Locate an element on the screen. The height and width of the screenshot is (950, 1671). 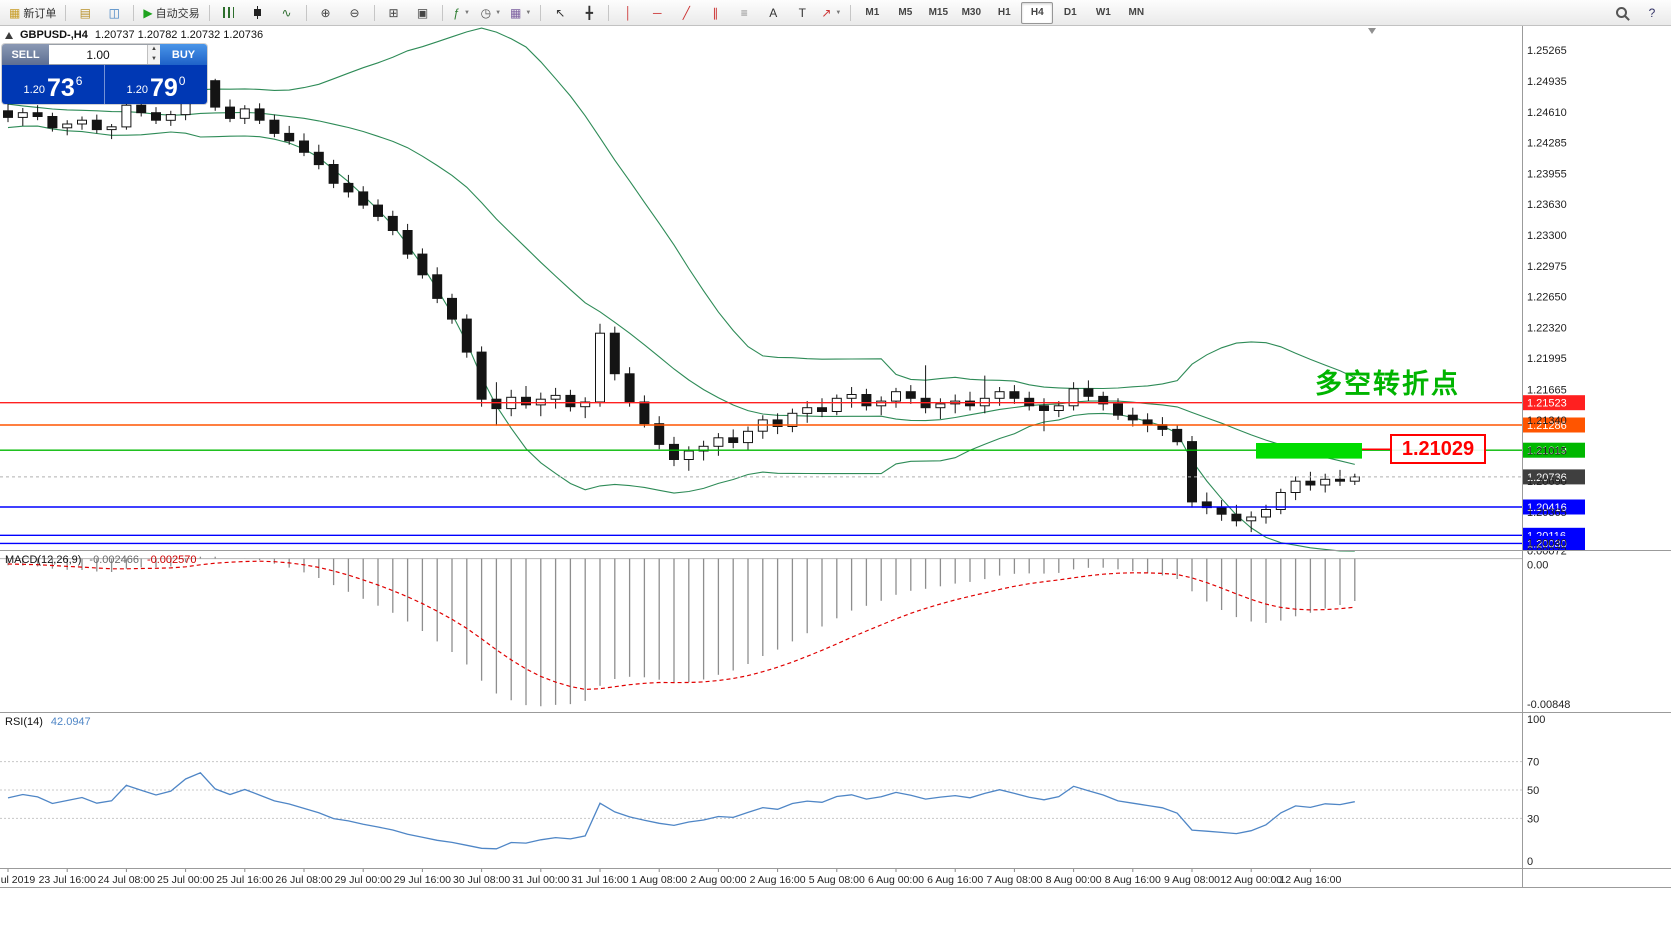
cascade-windows-button: ▣ is located at coordinates (423, 13).